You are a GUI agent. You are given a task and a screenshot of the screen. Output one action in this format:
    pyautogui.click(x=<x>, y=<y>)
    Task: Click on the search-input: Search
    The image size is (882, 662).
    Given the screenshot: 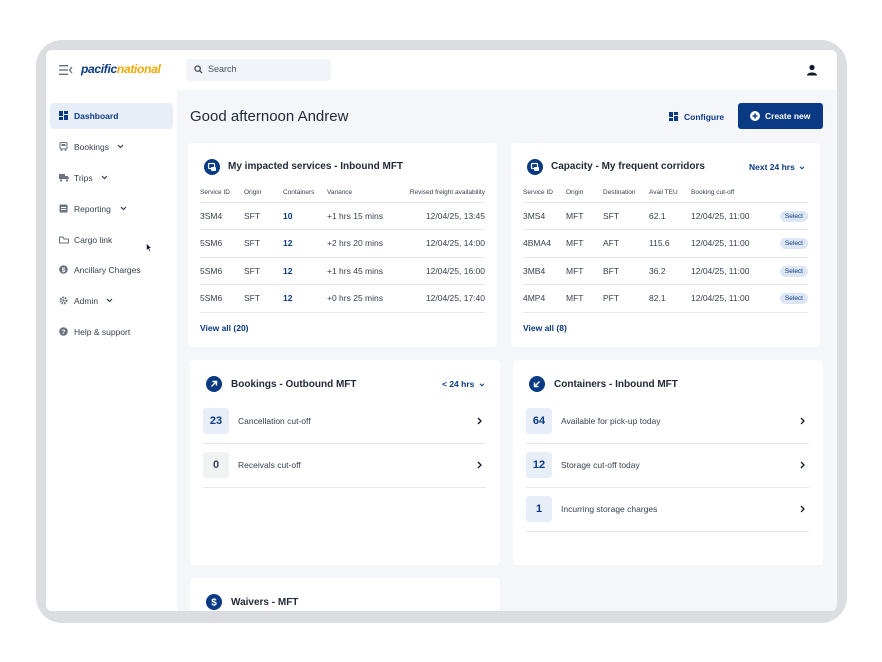 What is the action you would take?
    pyautogui.click(x=258, y=70)
    